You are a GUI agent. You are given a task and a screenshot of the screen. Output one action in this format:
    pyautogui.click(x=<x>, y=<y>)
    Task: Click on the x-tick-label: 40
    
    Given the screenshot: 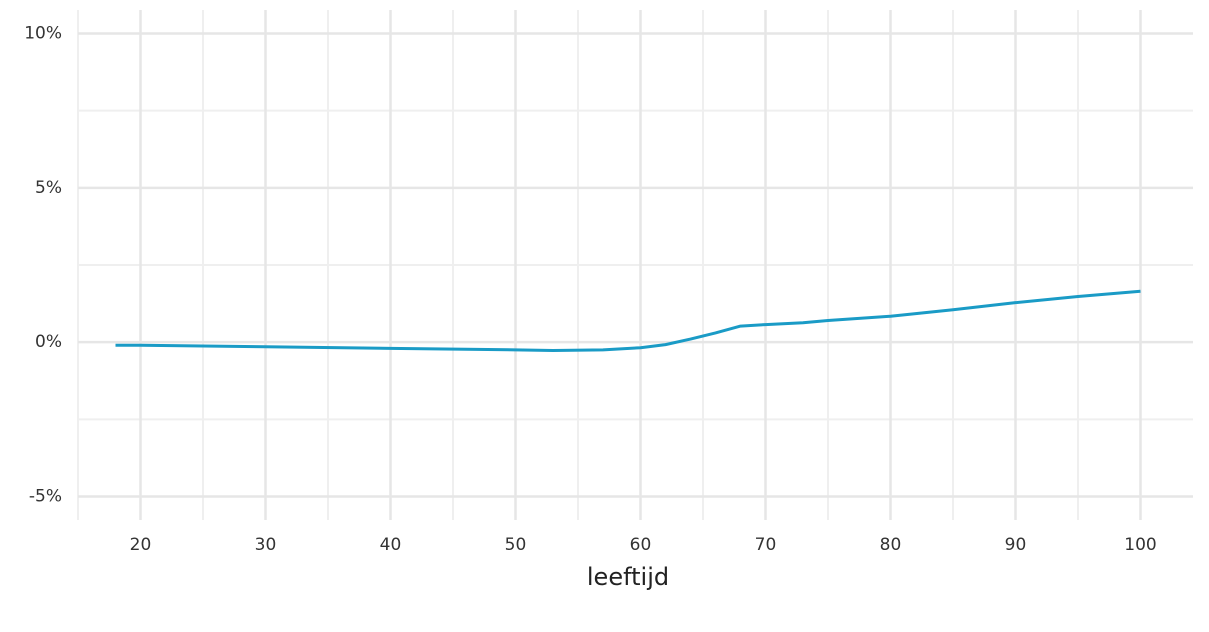 What is the action you would take?
    pyautogui.click(x=391, y=545)
    